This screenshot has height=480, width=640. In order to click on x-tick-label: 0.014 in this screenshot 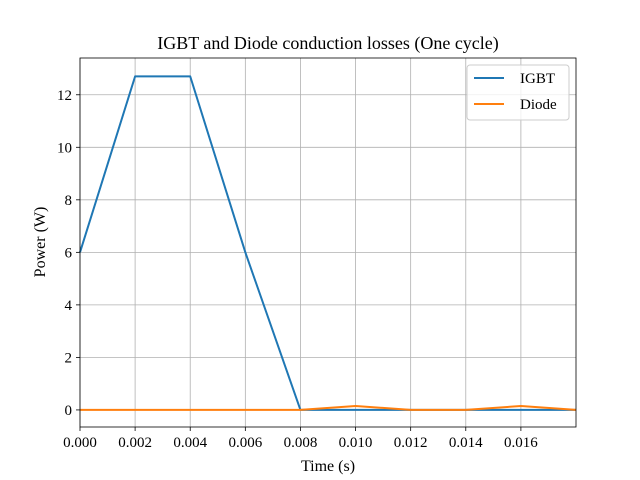, I will do `click(466, 443)`.